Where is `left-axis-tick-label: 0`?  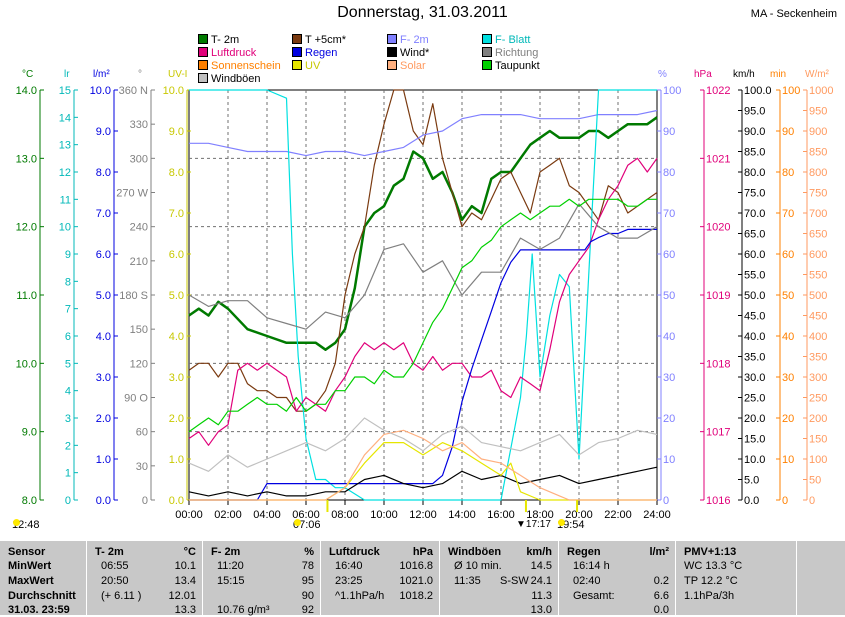
left-axis-tick-label: 0 is located at coordinates (145, 501).